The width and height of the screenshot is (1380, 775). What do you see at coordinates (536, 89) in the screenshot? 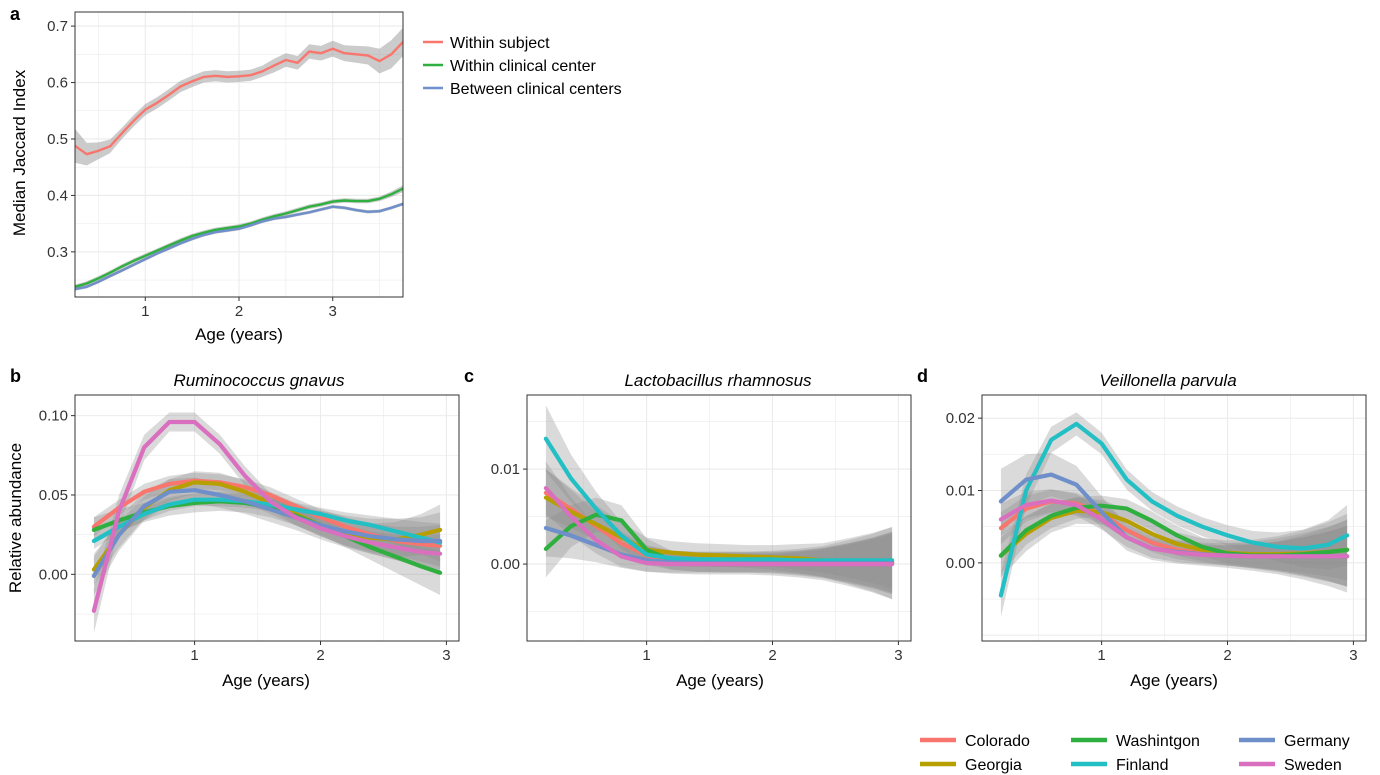
I see `legend-entry-label: Between clinical centers` at bounding box center [536, 89].